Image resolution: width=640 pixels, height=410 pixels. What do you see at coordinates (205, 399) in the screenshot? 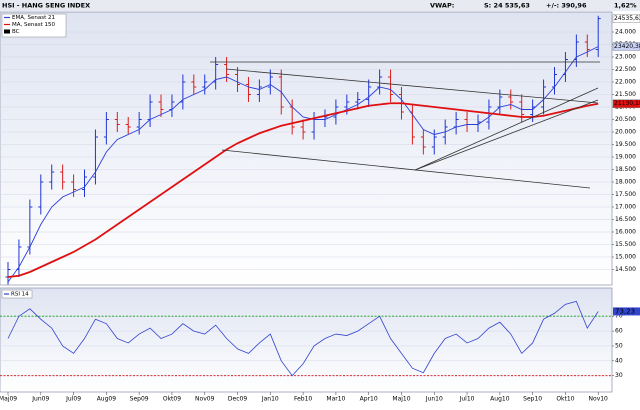
I see `x-tick-label: Nov09` at bounding box center [205, 399].